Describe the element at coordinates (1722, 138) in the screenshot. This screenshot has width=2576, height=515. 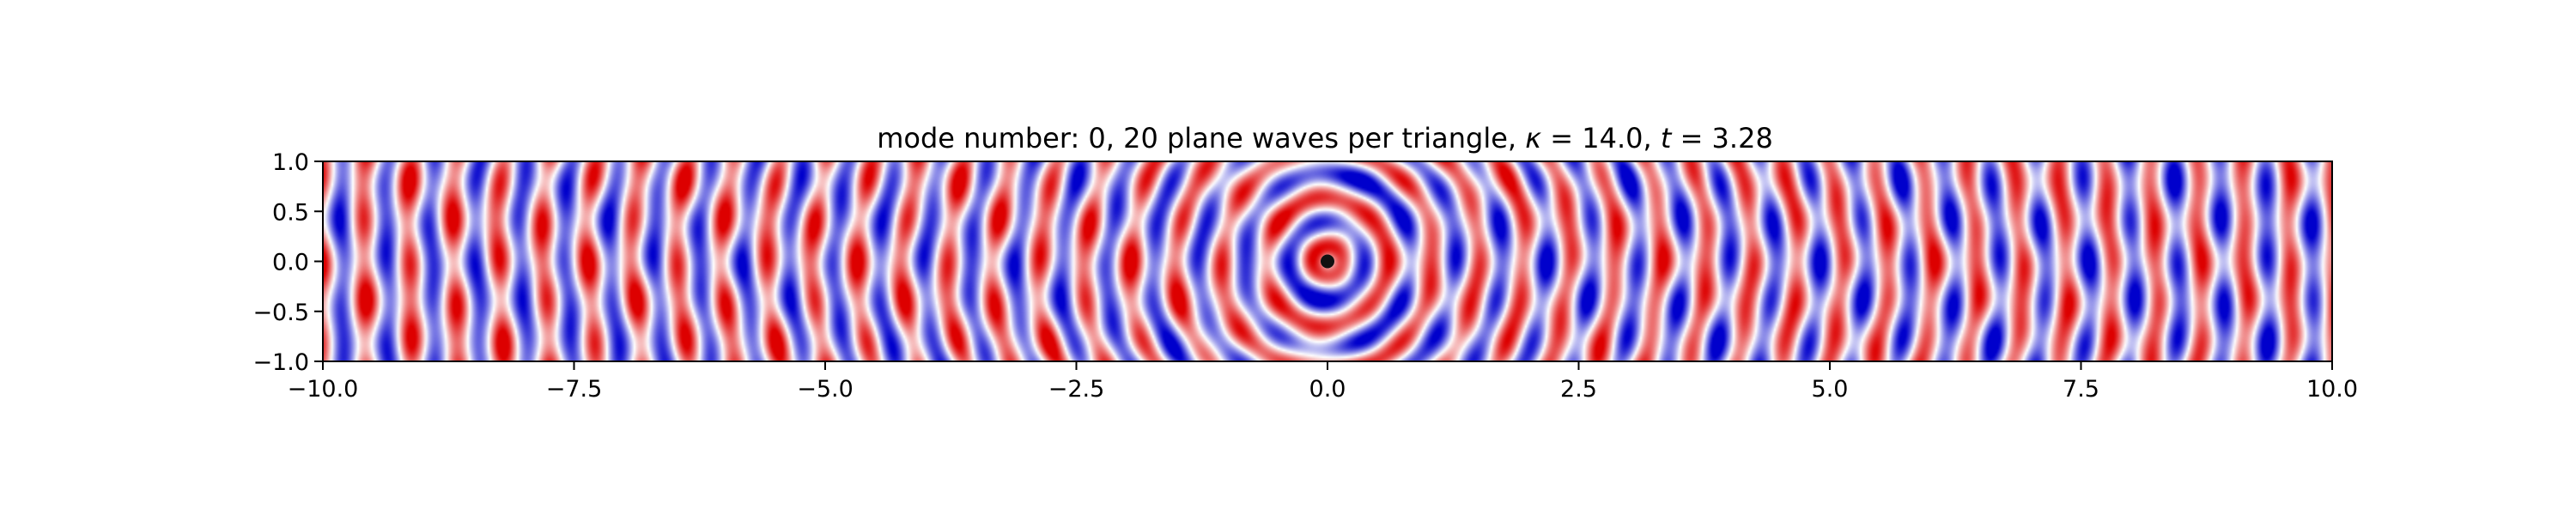
I see `title-t-value: = 3.28` at that location.